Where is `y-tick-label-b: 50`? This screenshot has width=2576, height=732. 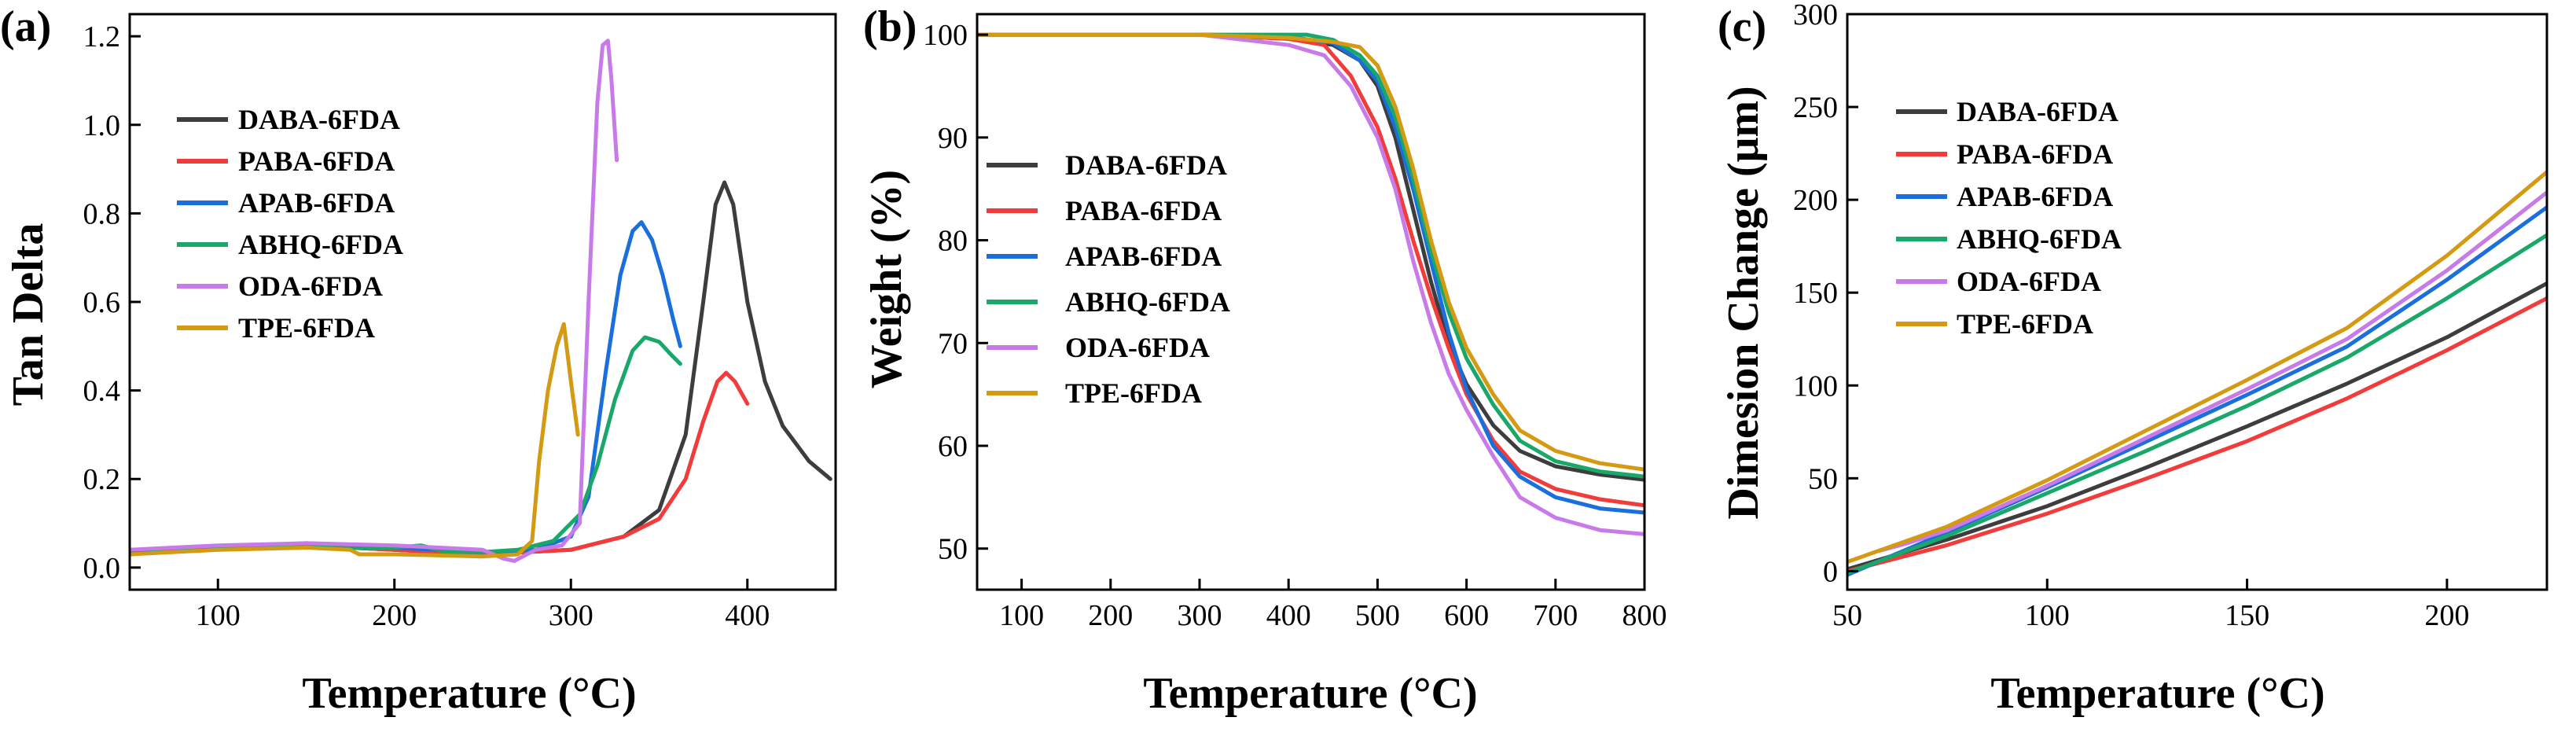 y-tick-label-b: 50 is located at coordinates (953, 549).